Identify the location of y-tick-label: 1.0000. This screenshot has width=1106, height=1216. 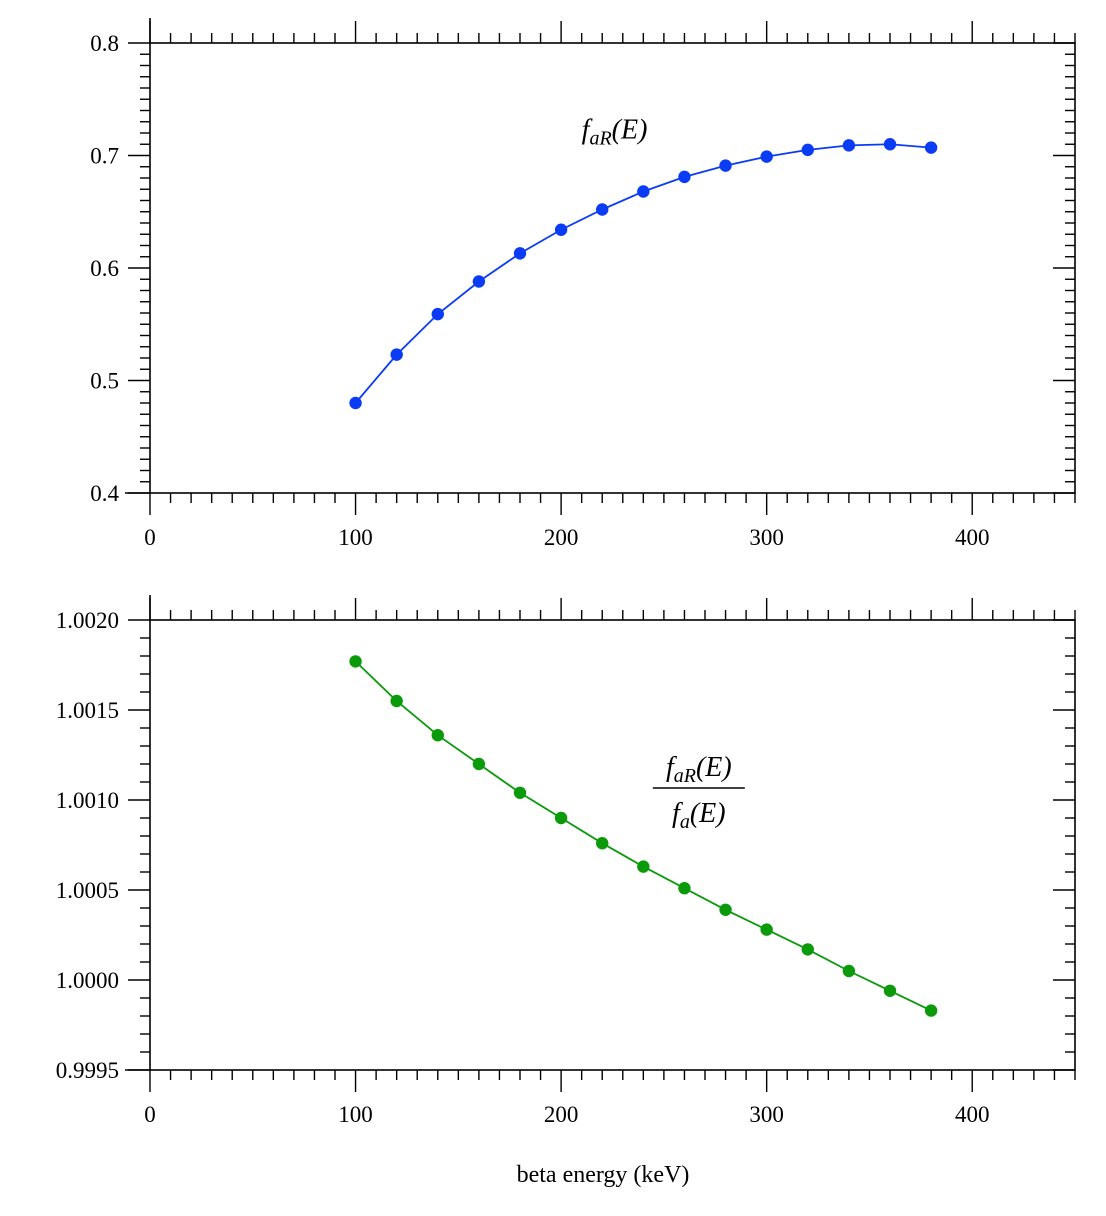
(87, 980).